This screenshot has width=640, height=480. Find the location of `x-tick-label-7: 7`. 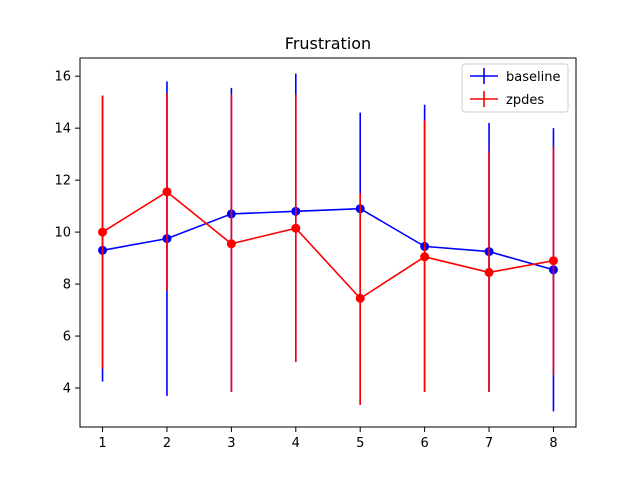

x-tick-label-7: 7 is located at coordinates (489, 443).